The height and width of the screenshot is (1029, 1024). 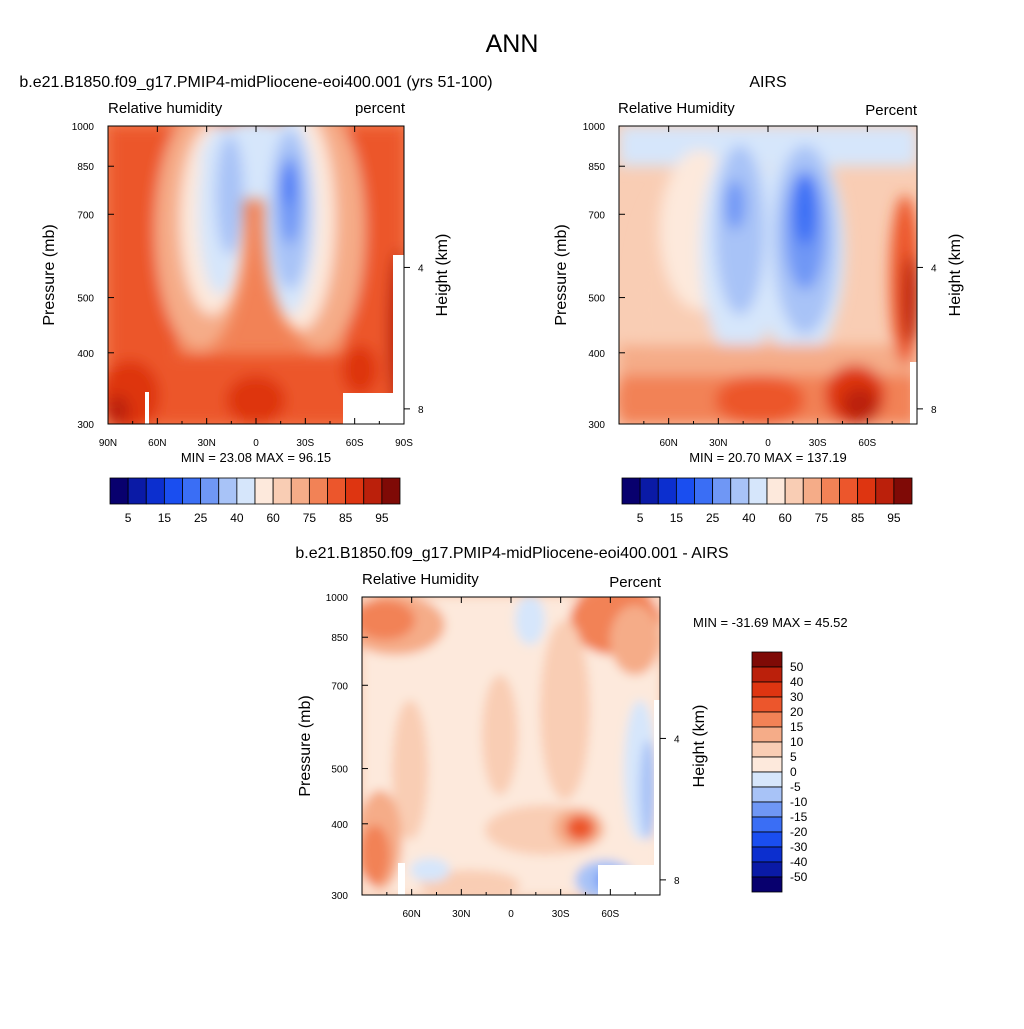 What do you see at coordinates (635, 582) in the screenshot?
I see `diff-right-label: Percent` at bounding box center [635, 582].